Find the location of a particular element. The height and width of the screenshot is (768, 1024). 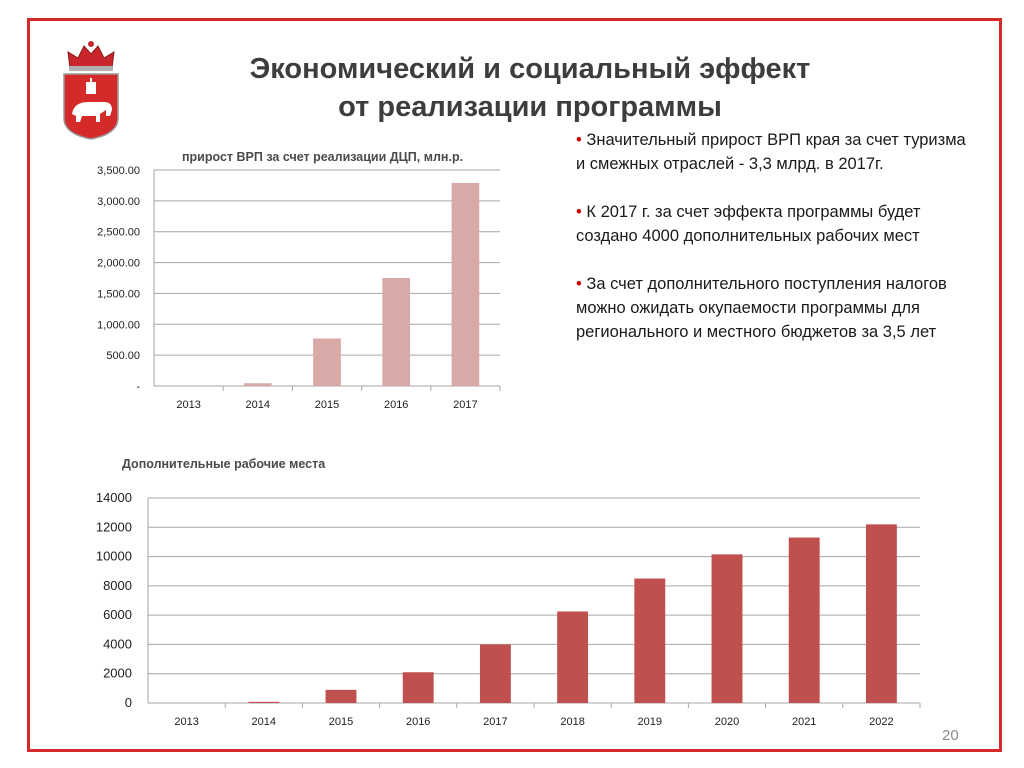

y-tick-label: 14000 is located at coordinates (114, 497).